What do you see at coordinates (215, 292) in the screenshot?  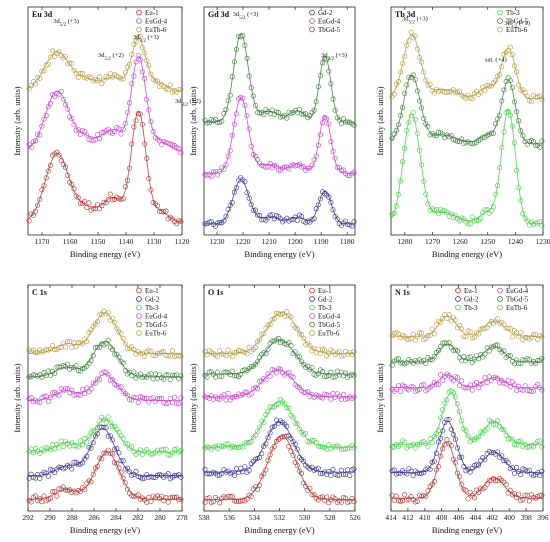 I see `panel-title: O 1s` at bounding box center [215, 292].